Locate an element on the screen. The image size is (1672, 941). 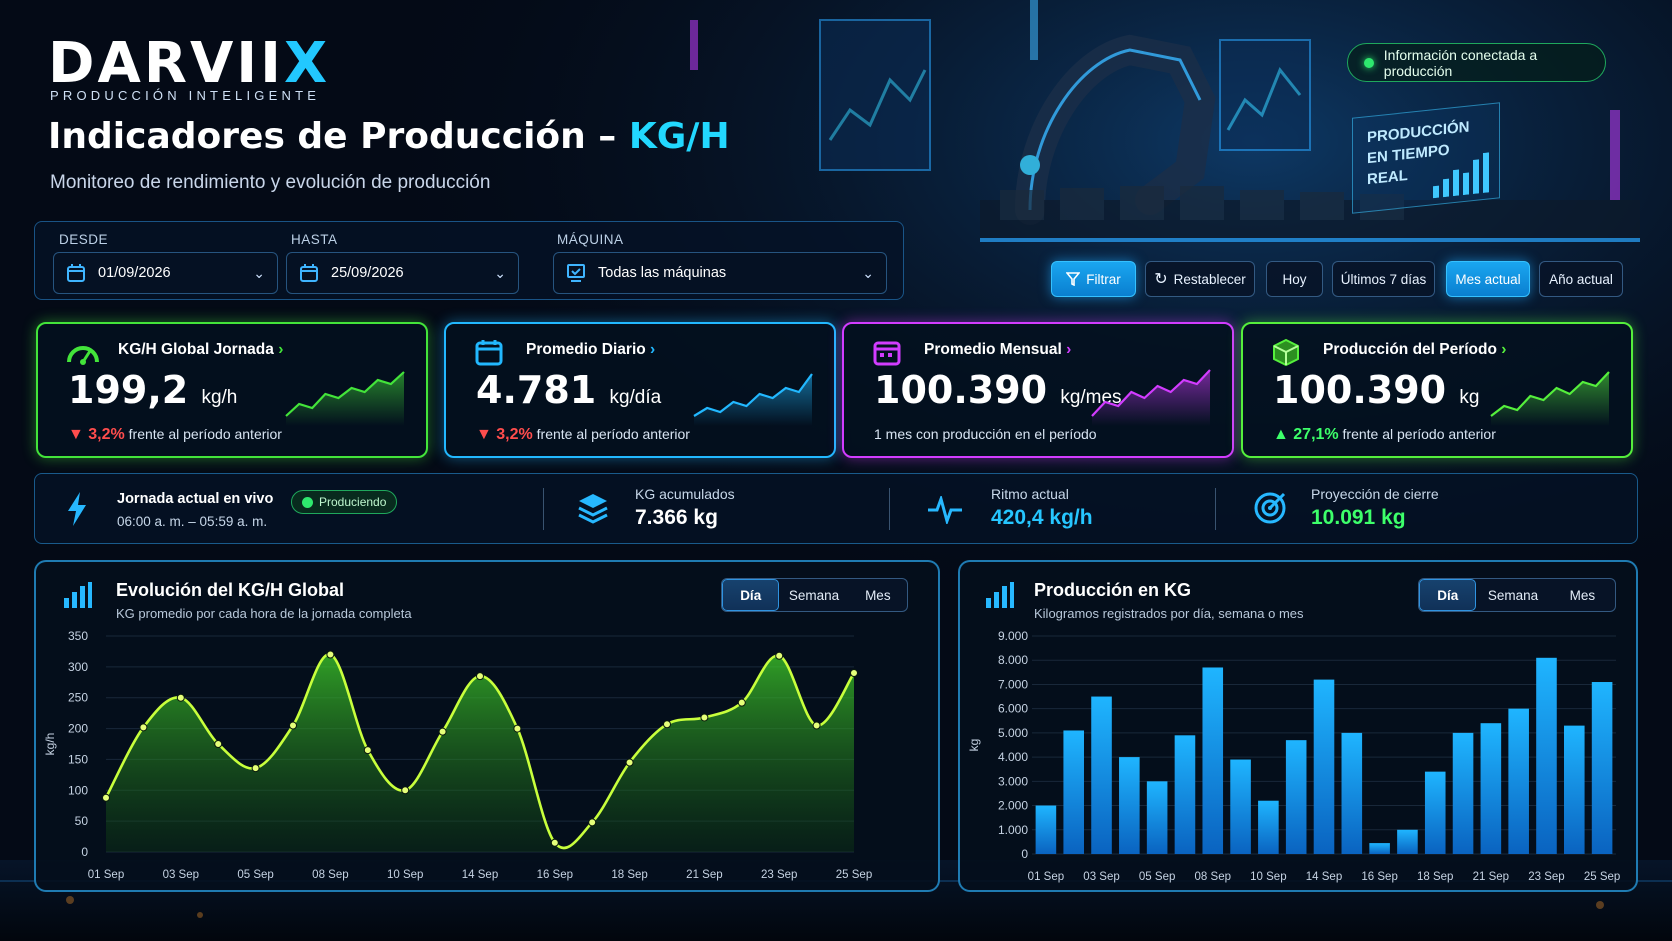
y-tick-label: 350 is located at coordinates (78, 636).